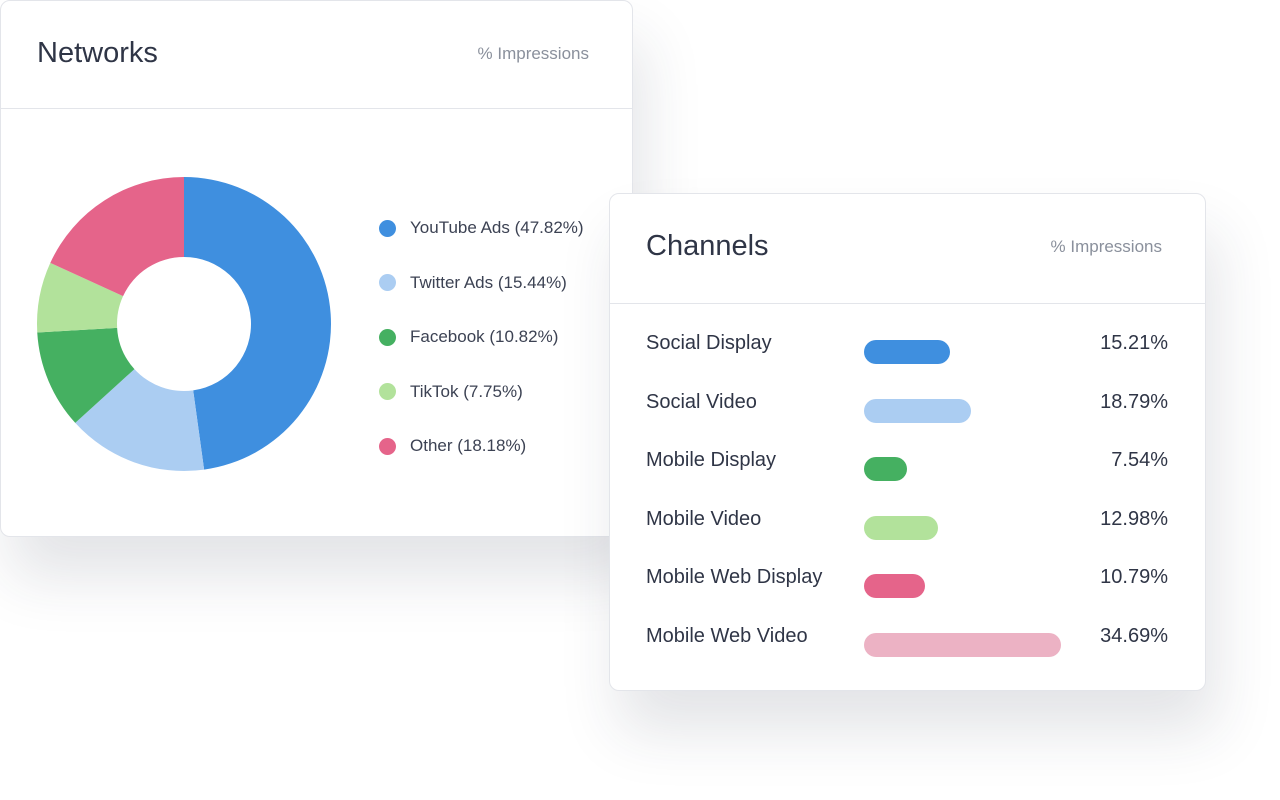 The height and width of the screenshot is (800, 1280). I want to click on legend-item: Twitter Ads (15.44%), so click(481, 283).